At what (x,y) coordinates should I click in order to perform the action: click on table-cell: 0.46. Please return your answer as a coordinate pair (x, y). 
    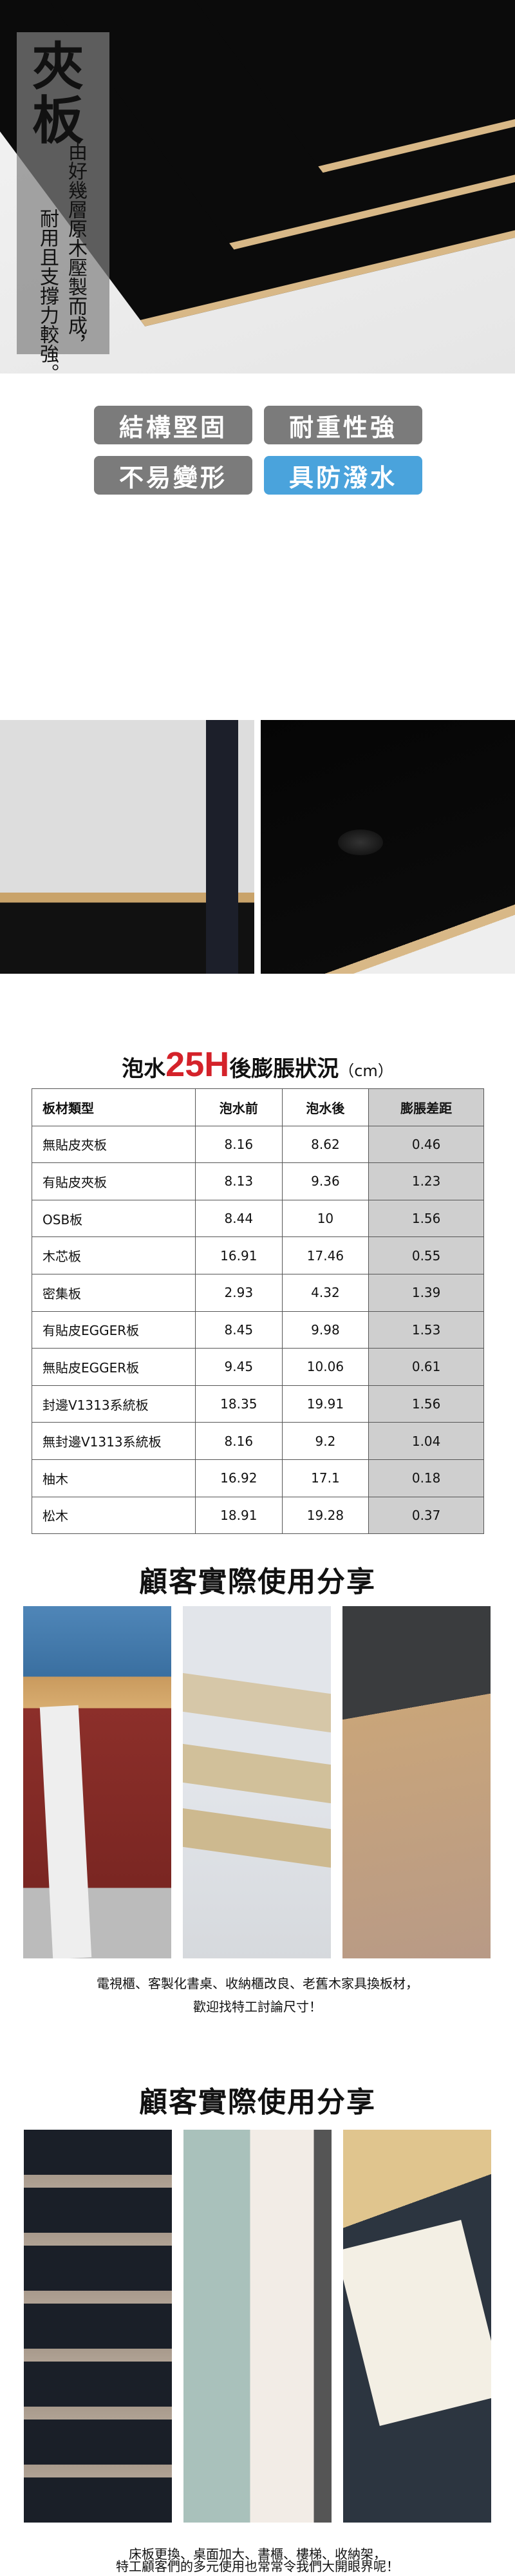
    Looking at the image, I should click on (426, 1144).